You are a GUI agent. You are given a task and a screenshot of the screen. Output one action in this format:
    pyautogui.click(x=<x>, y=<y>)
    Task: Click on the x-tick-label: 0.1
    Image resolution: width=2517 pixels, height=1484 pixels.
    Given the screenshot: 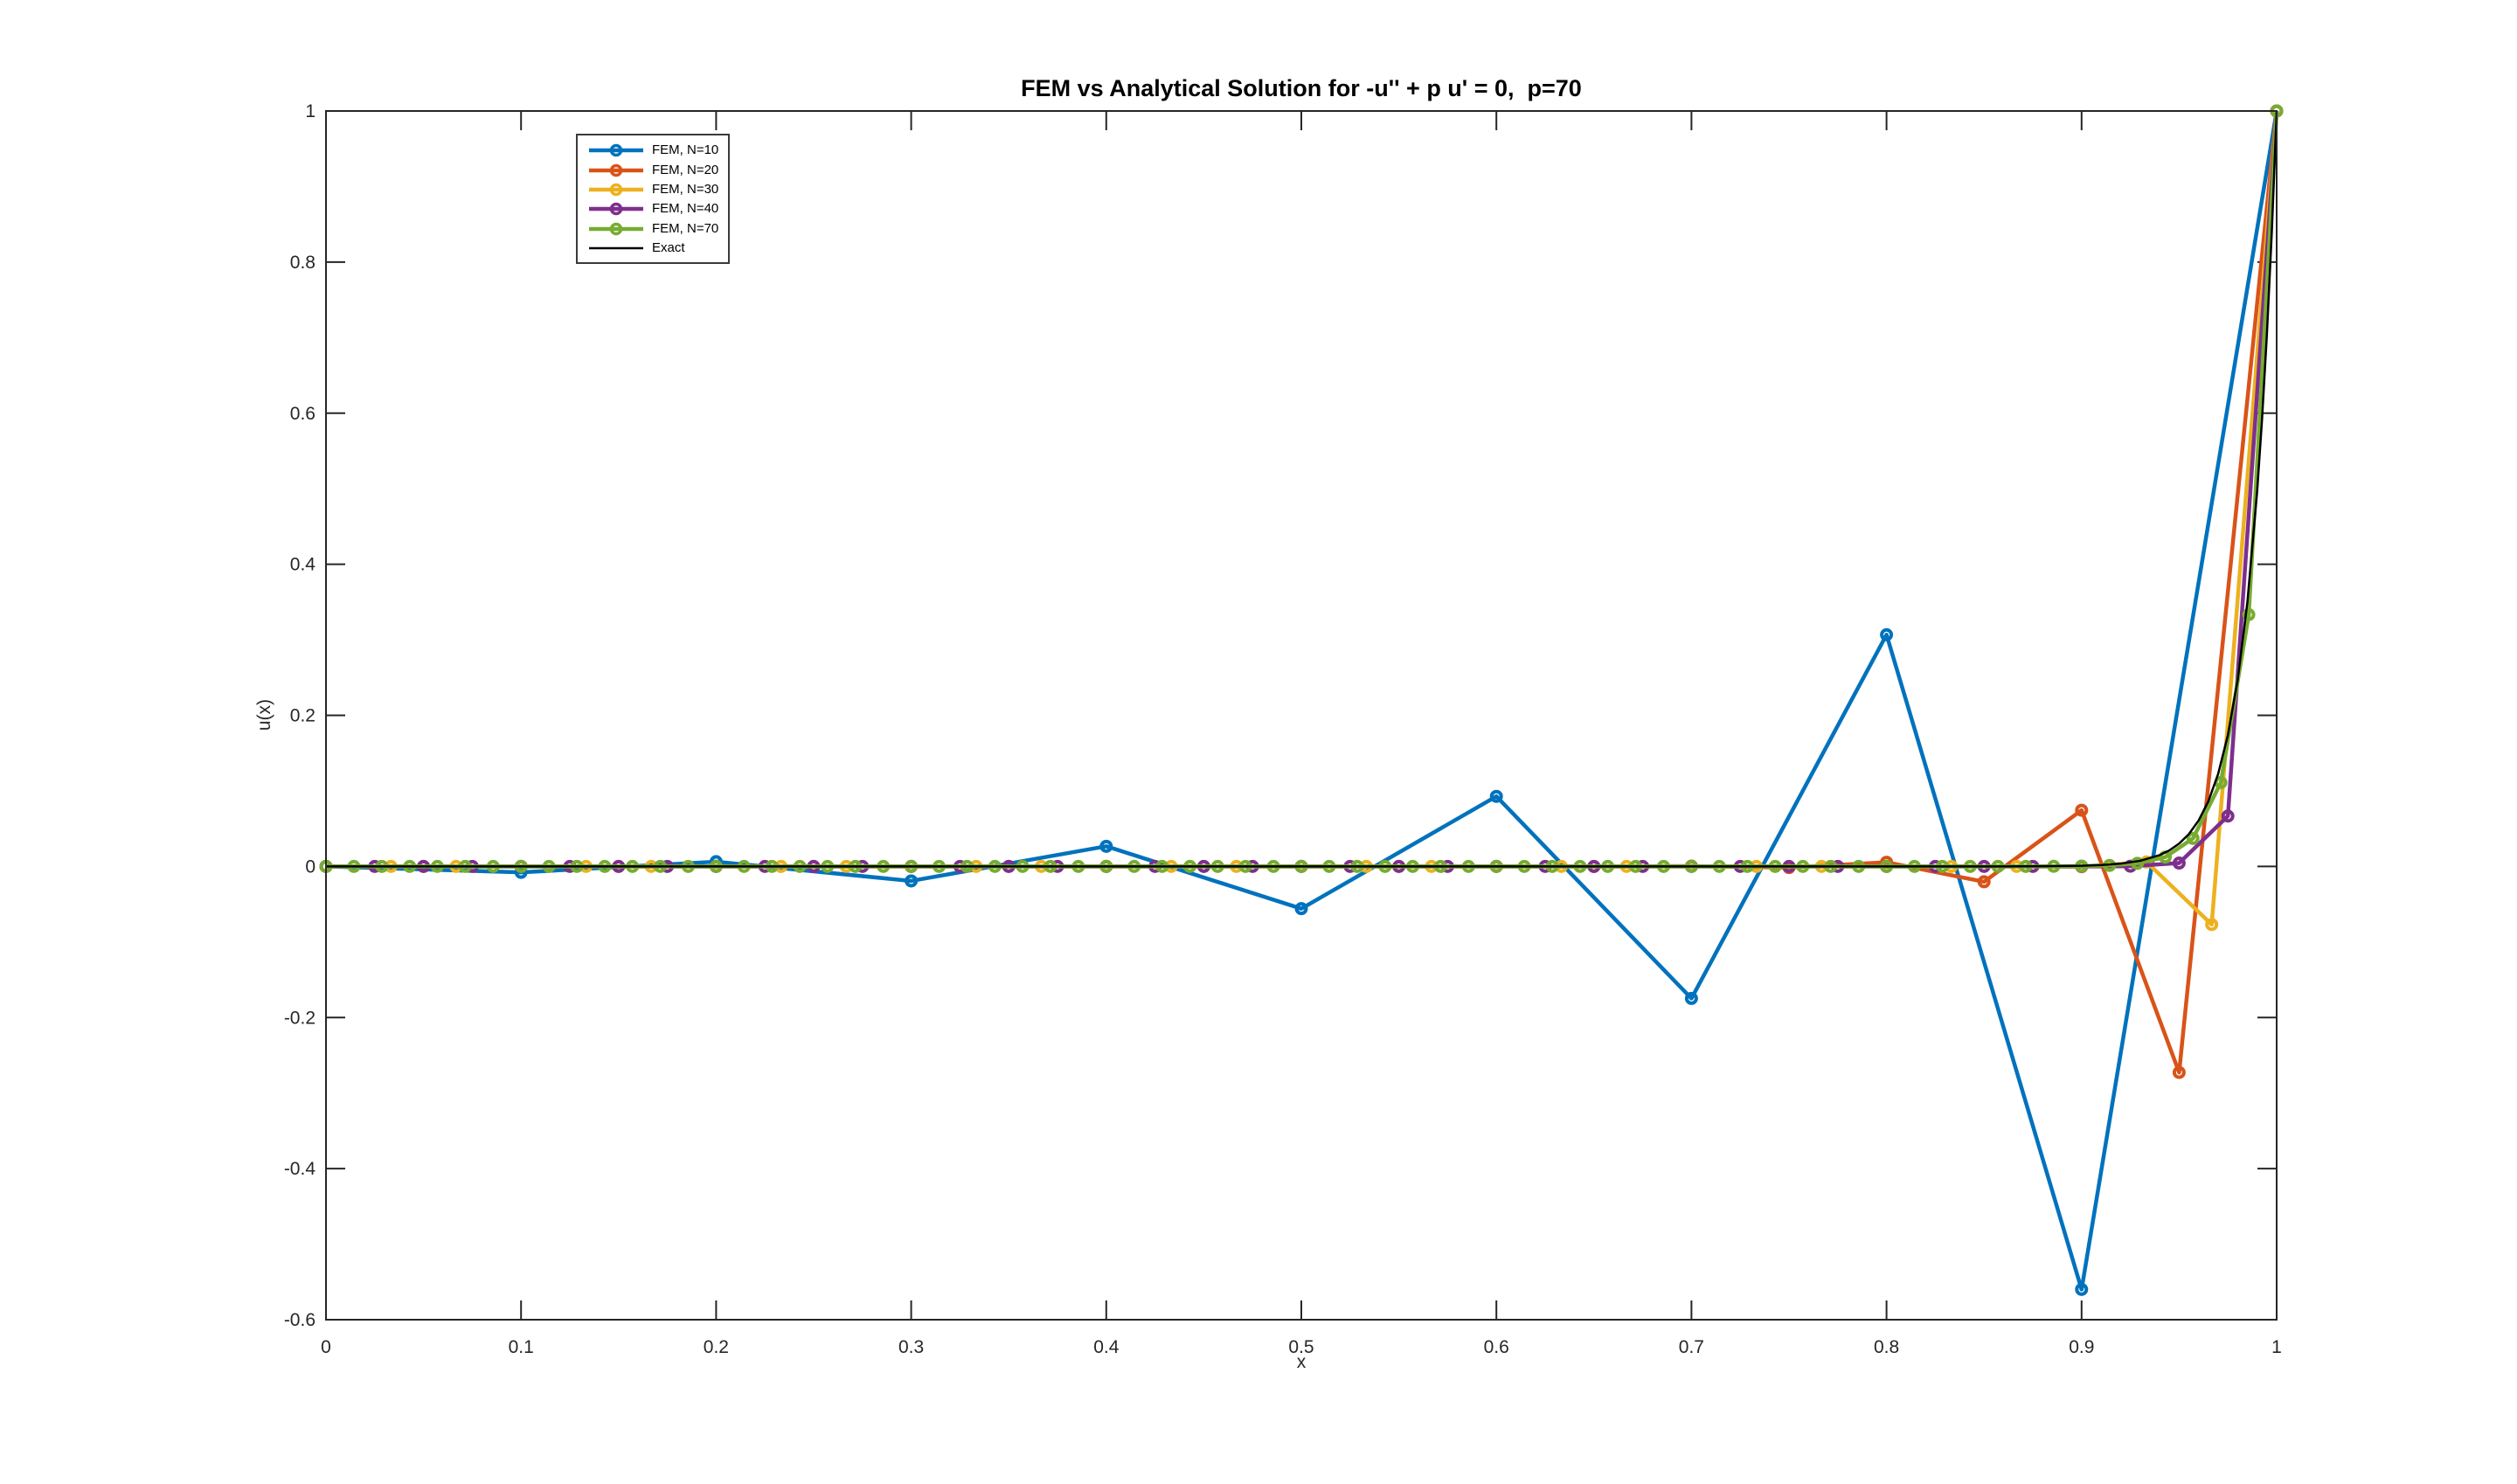 What is the action you would take?
    pyautogui.click(x=521, y=1347)
    